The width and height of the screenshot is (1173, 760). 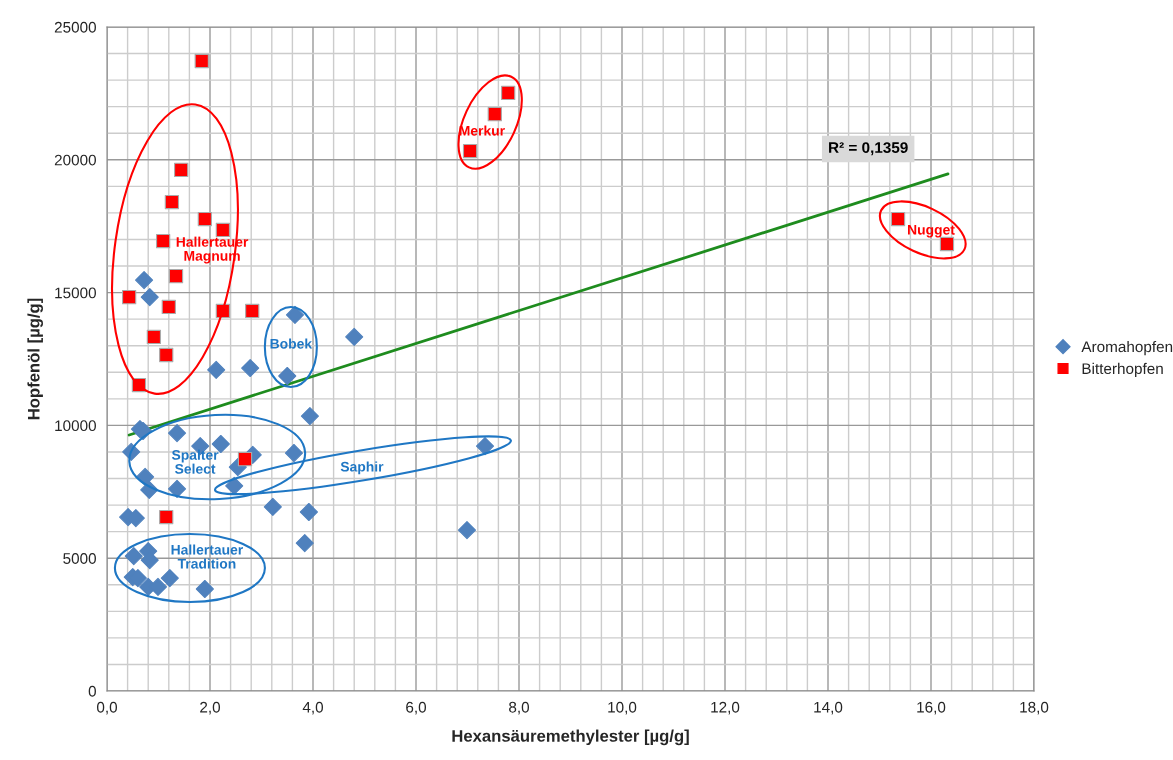 What do you see at coordinates (75, 293) in the screenshot?
I see `y-tick-label: 15000` at bounding box center [75, 293].